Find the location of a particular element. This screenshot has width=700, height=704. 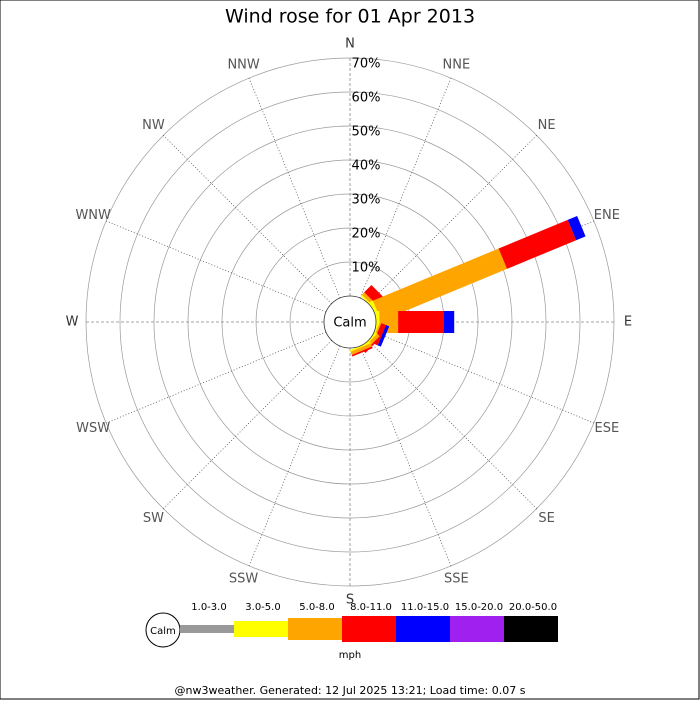

legend-label: 11.0-15.0 is located at coordinates (425, 607).